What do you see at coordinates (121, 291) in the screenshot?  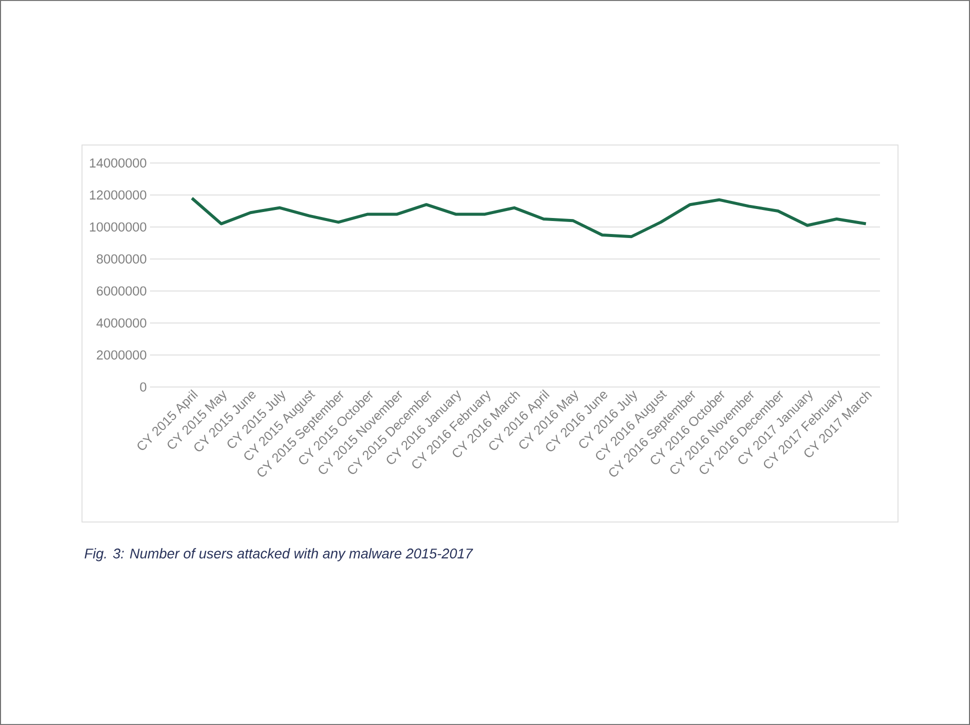 I see `y-tick-label: 6000000` at bounding box center [121, 291].